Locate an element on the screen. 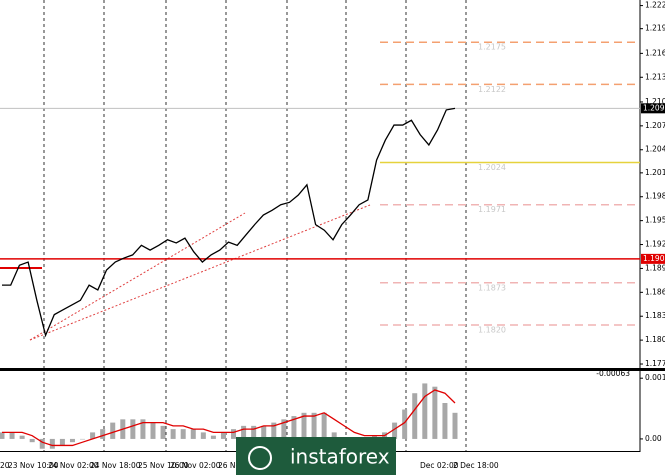 The height and width of the screenshot is (475, 665). logo: instaforex is located at coordinates (316, 456).